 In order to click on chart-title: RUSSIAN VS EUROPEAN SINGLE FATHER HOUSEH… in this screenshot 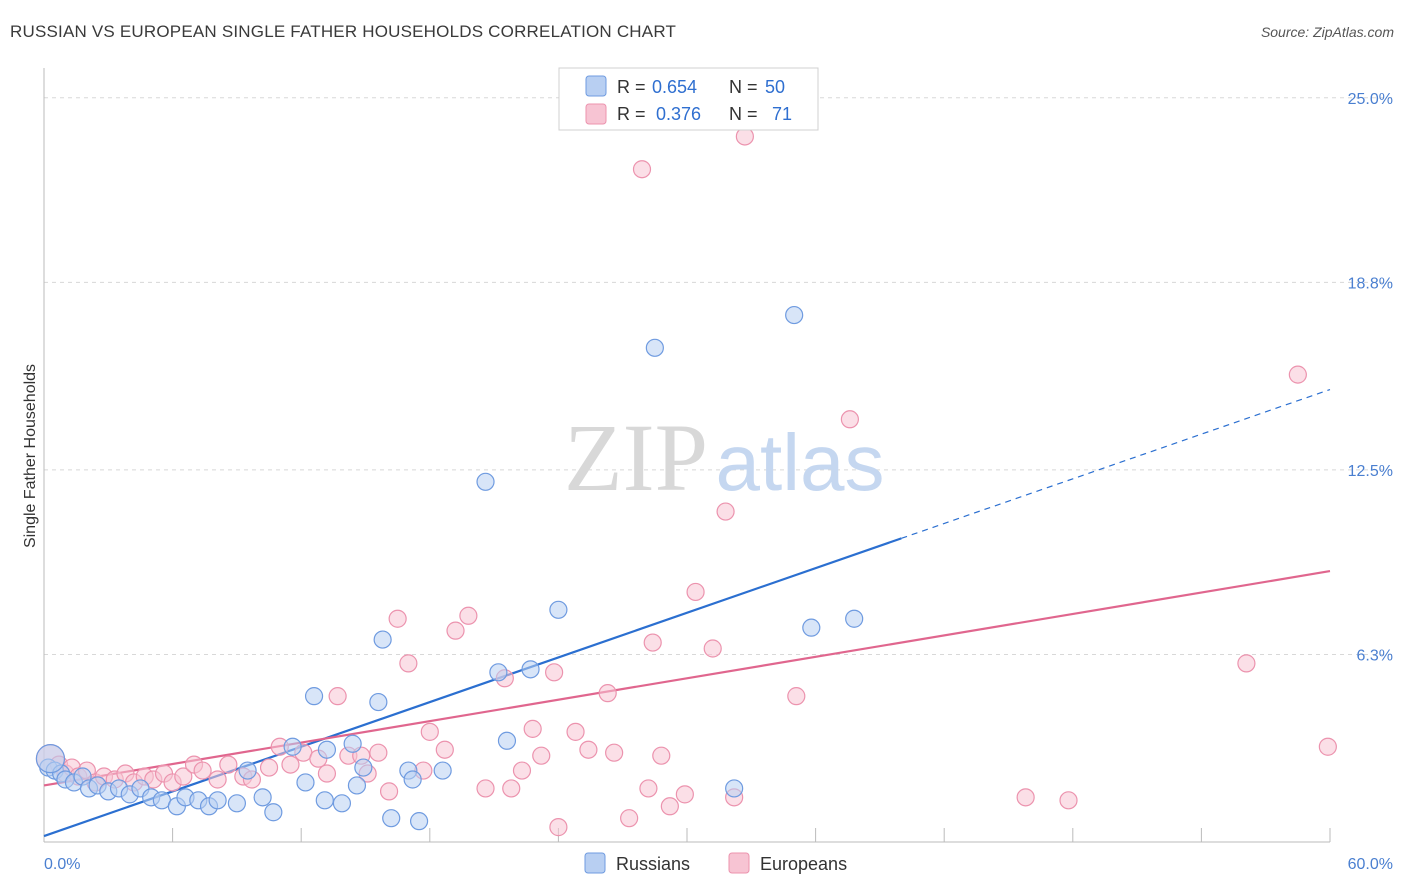, I will do `click(343, 31)`.